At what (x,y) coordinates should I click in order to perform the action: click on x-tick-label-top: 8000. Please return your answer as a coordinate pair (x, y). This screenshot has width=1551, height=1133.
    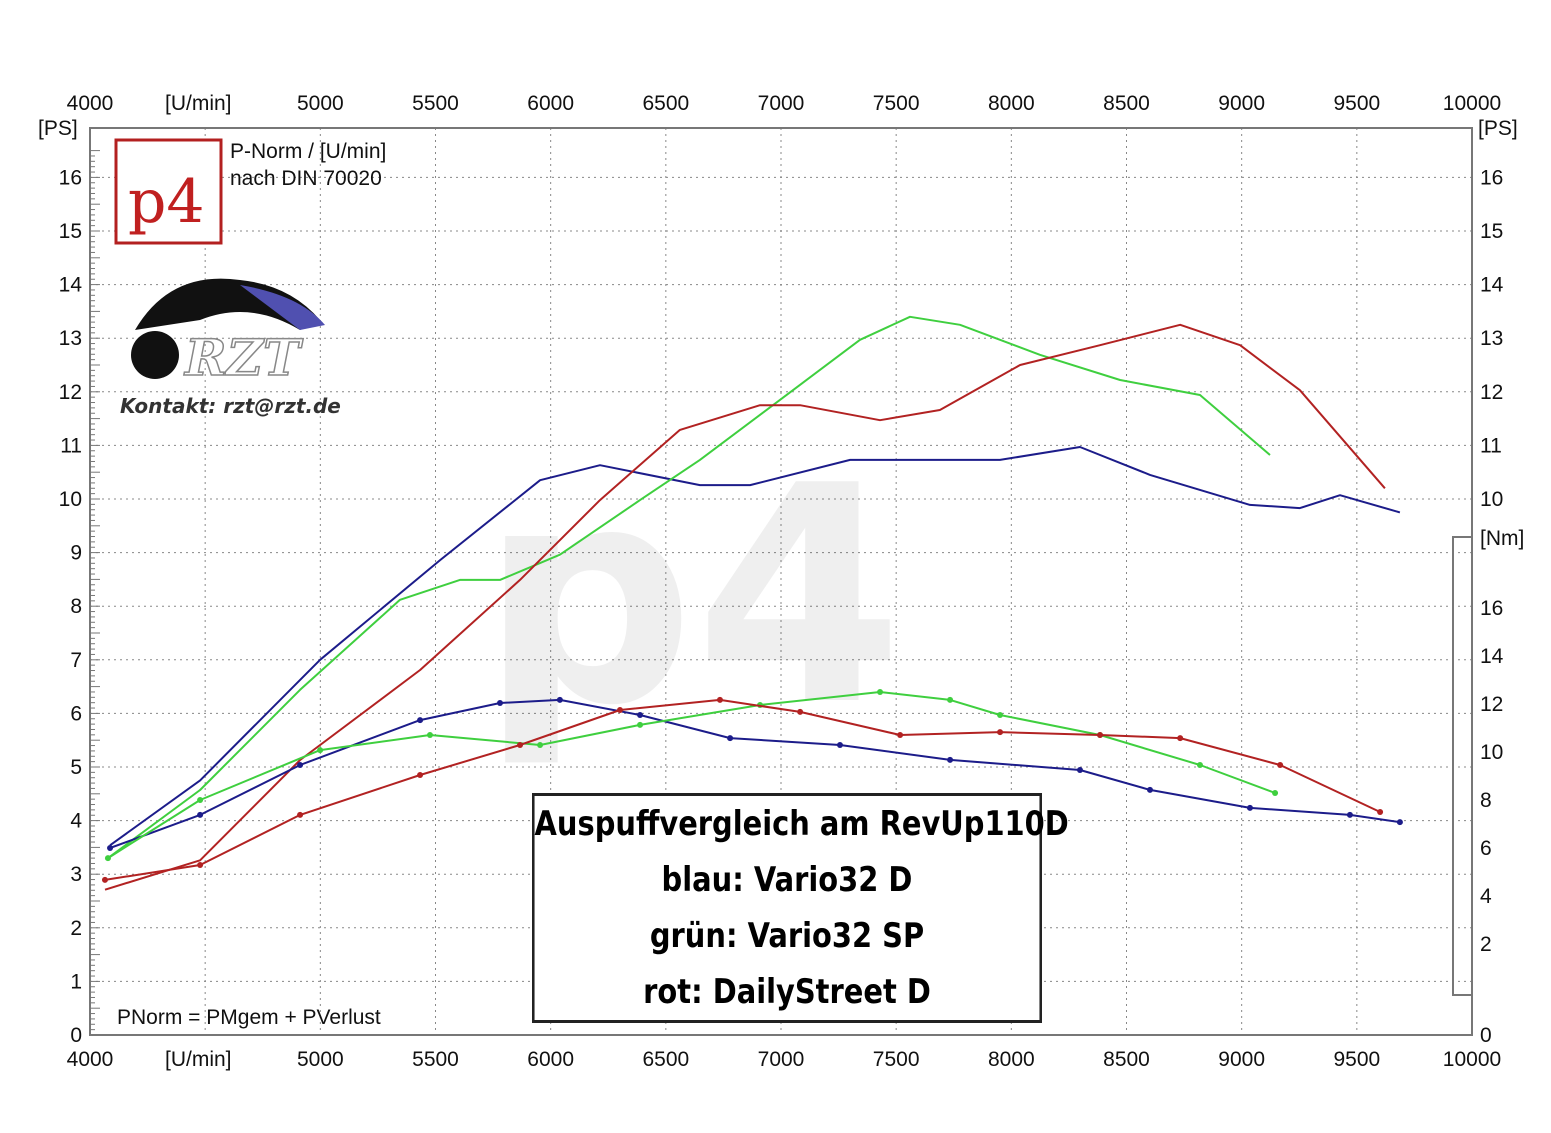
    Looking at the image, I should click on (1011, 103).